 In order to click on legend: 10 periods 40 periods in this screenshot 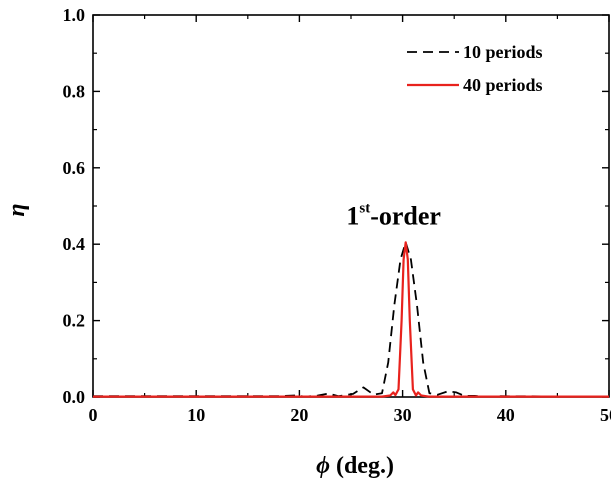, I will do `click(475, 68)`.